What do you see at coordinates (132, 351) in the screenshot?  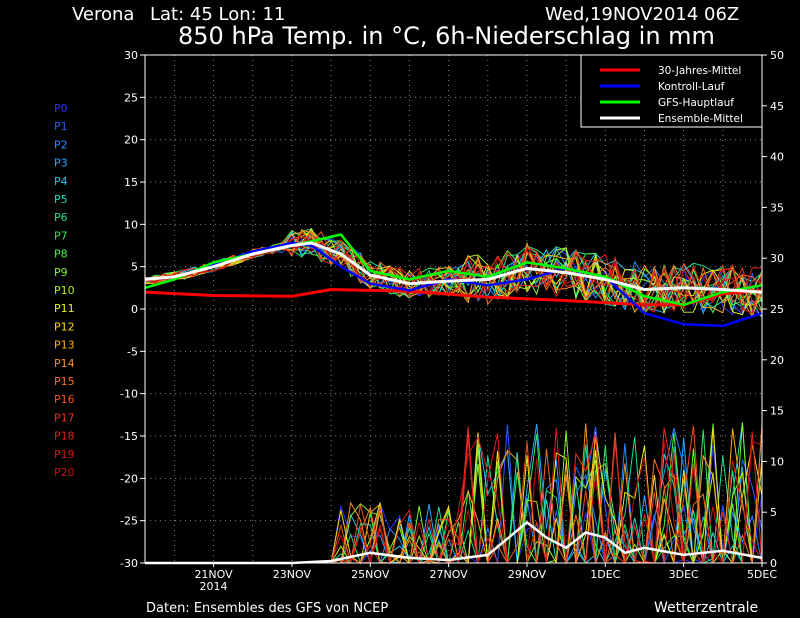 I see `y-tick-label-left: -5` at bounding box center [132, 351].